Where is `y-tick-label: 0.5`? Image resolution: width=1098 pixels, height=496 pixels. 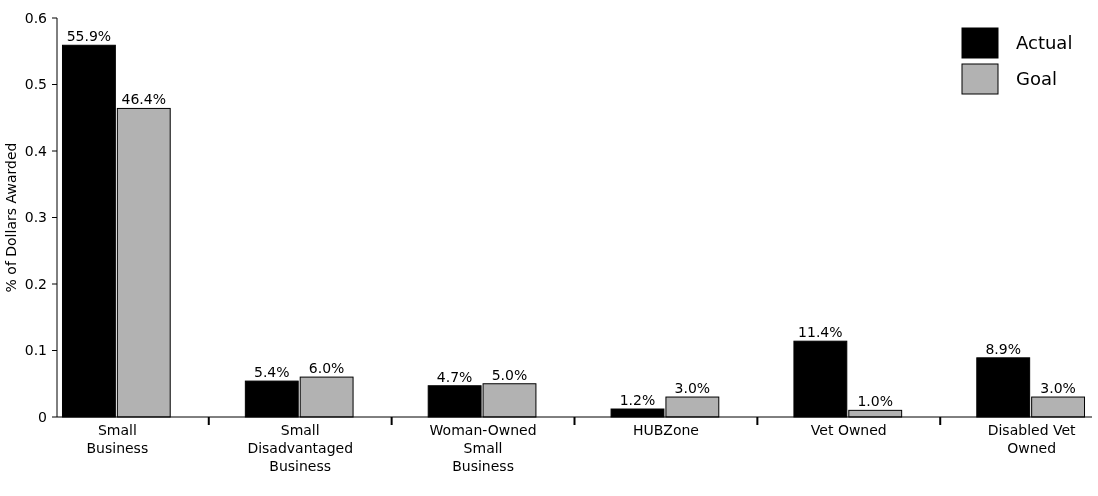 y-tick-label: 0.5 is located at coordinates (35, 84).